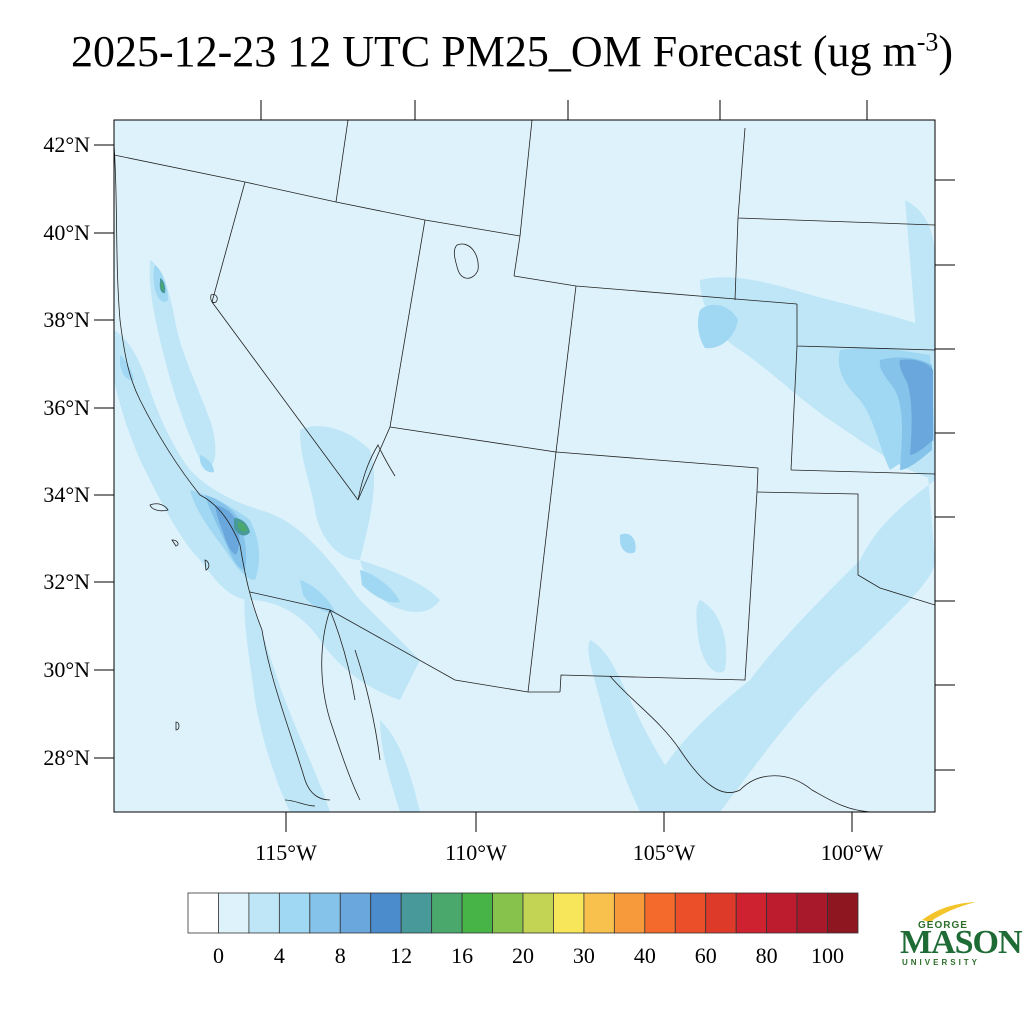 The width and height of the screenshot is (1024, 1024). I want to click on logo-line-george: GEORGE, so click(943, 925).